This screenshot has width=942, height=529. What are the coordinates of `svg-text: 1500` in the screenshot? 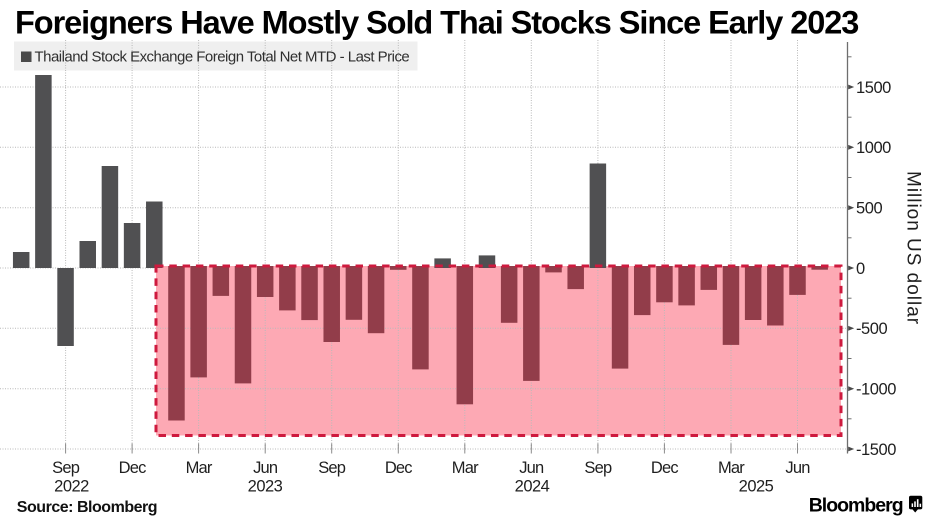 It's located at (873, 88).